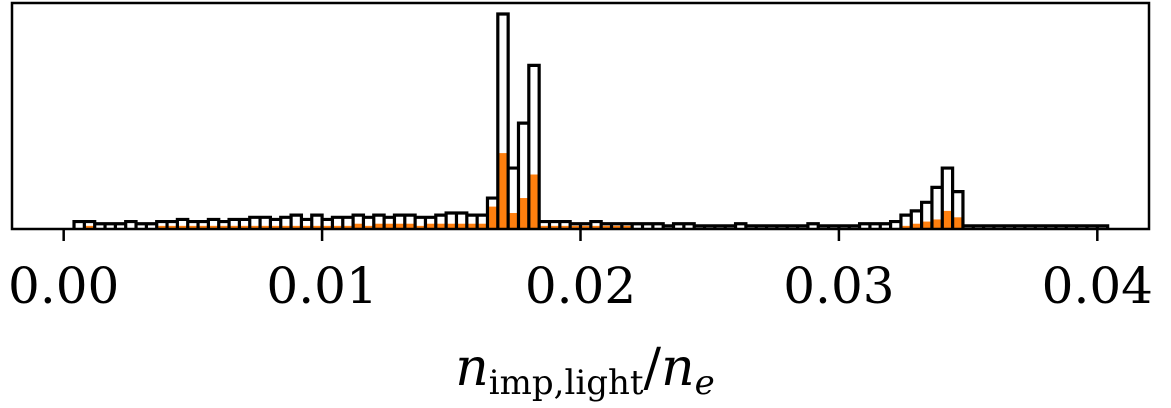  What do you see at coordinates (584, 370) in the screenshot?
I see `x-axis-label: nimp,light/ne` at bounding box center [584, 370].